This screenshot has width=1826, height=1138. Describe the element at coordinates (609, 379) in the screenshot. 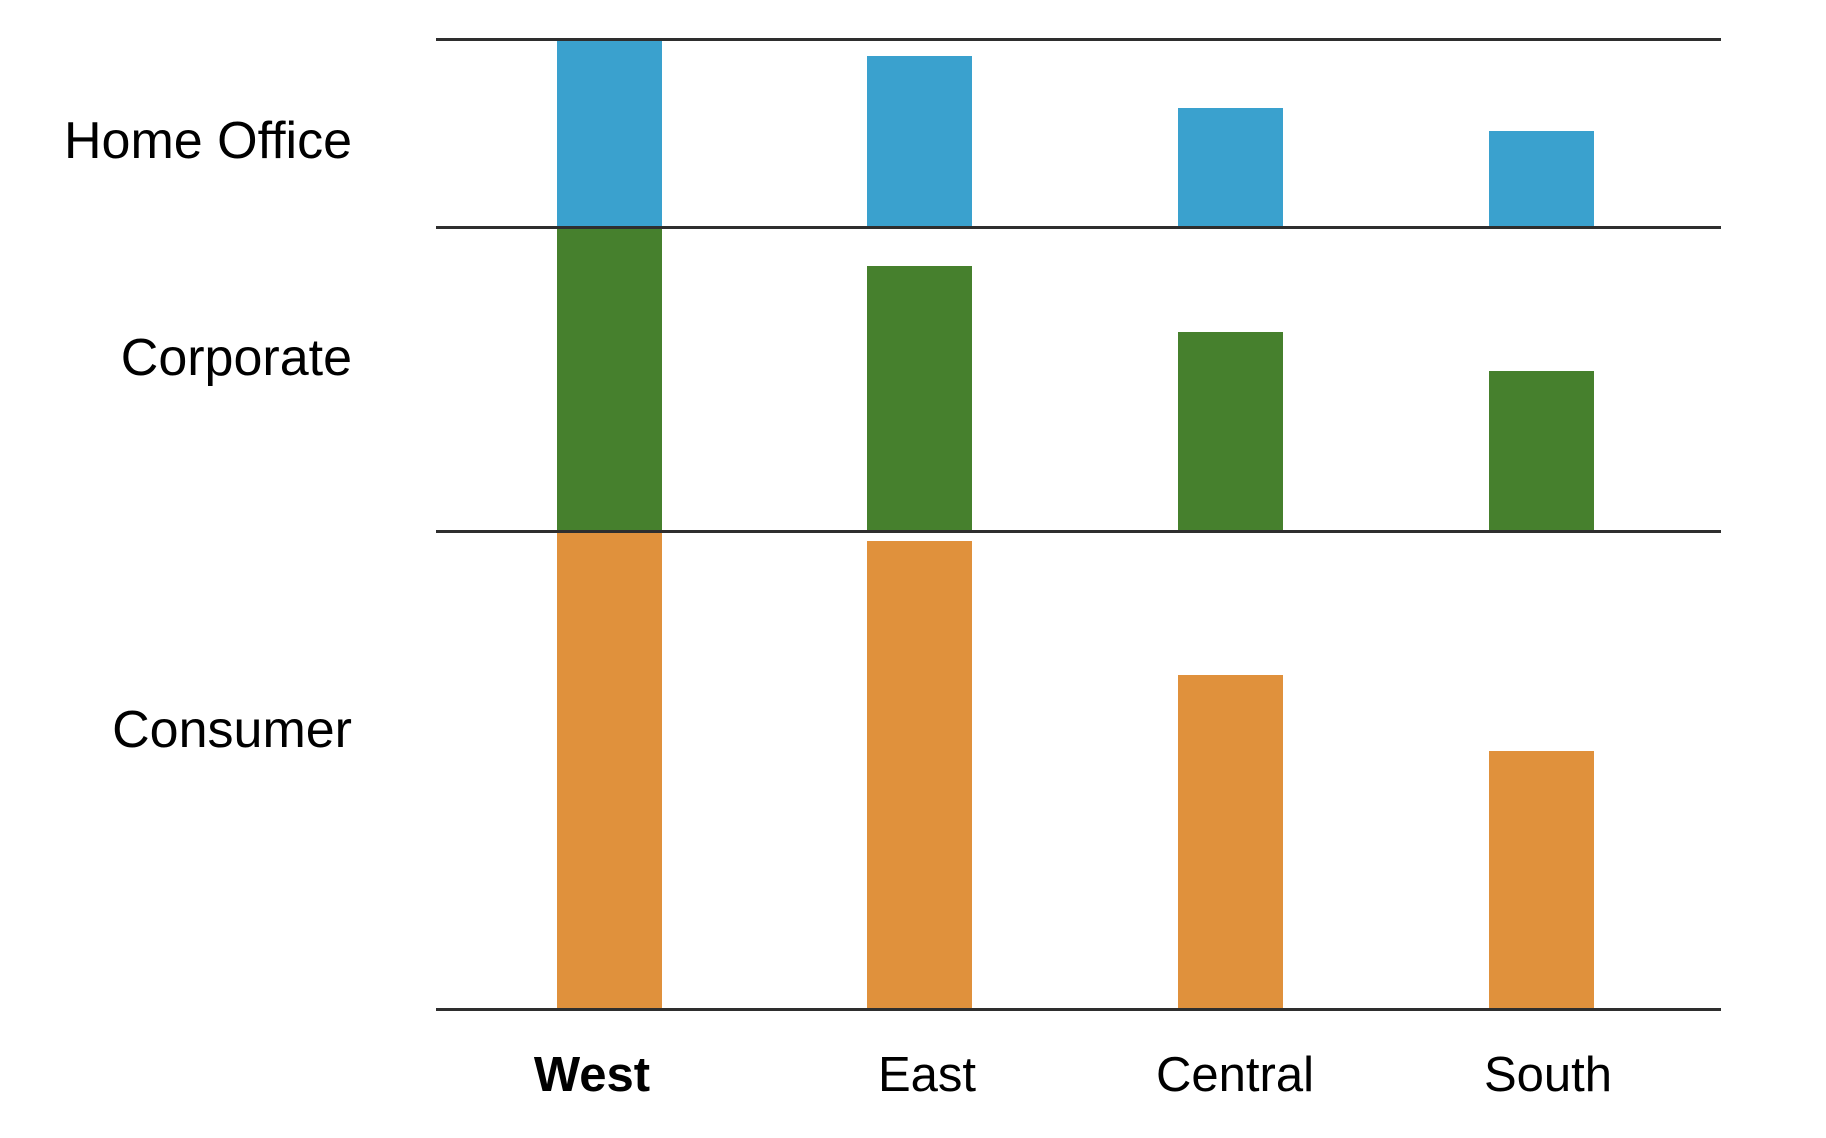

I see `bar-corporate-west` at that location.